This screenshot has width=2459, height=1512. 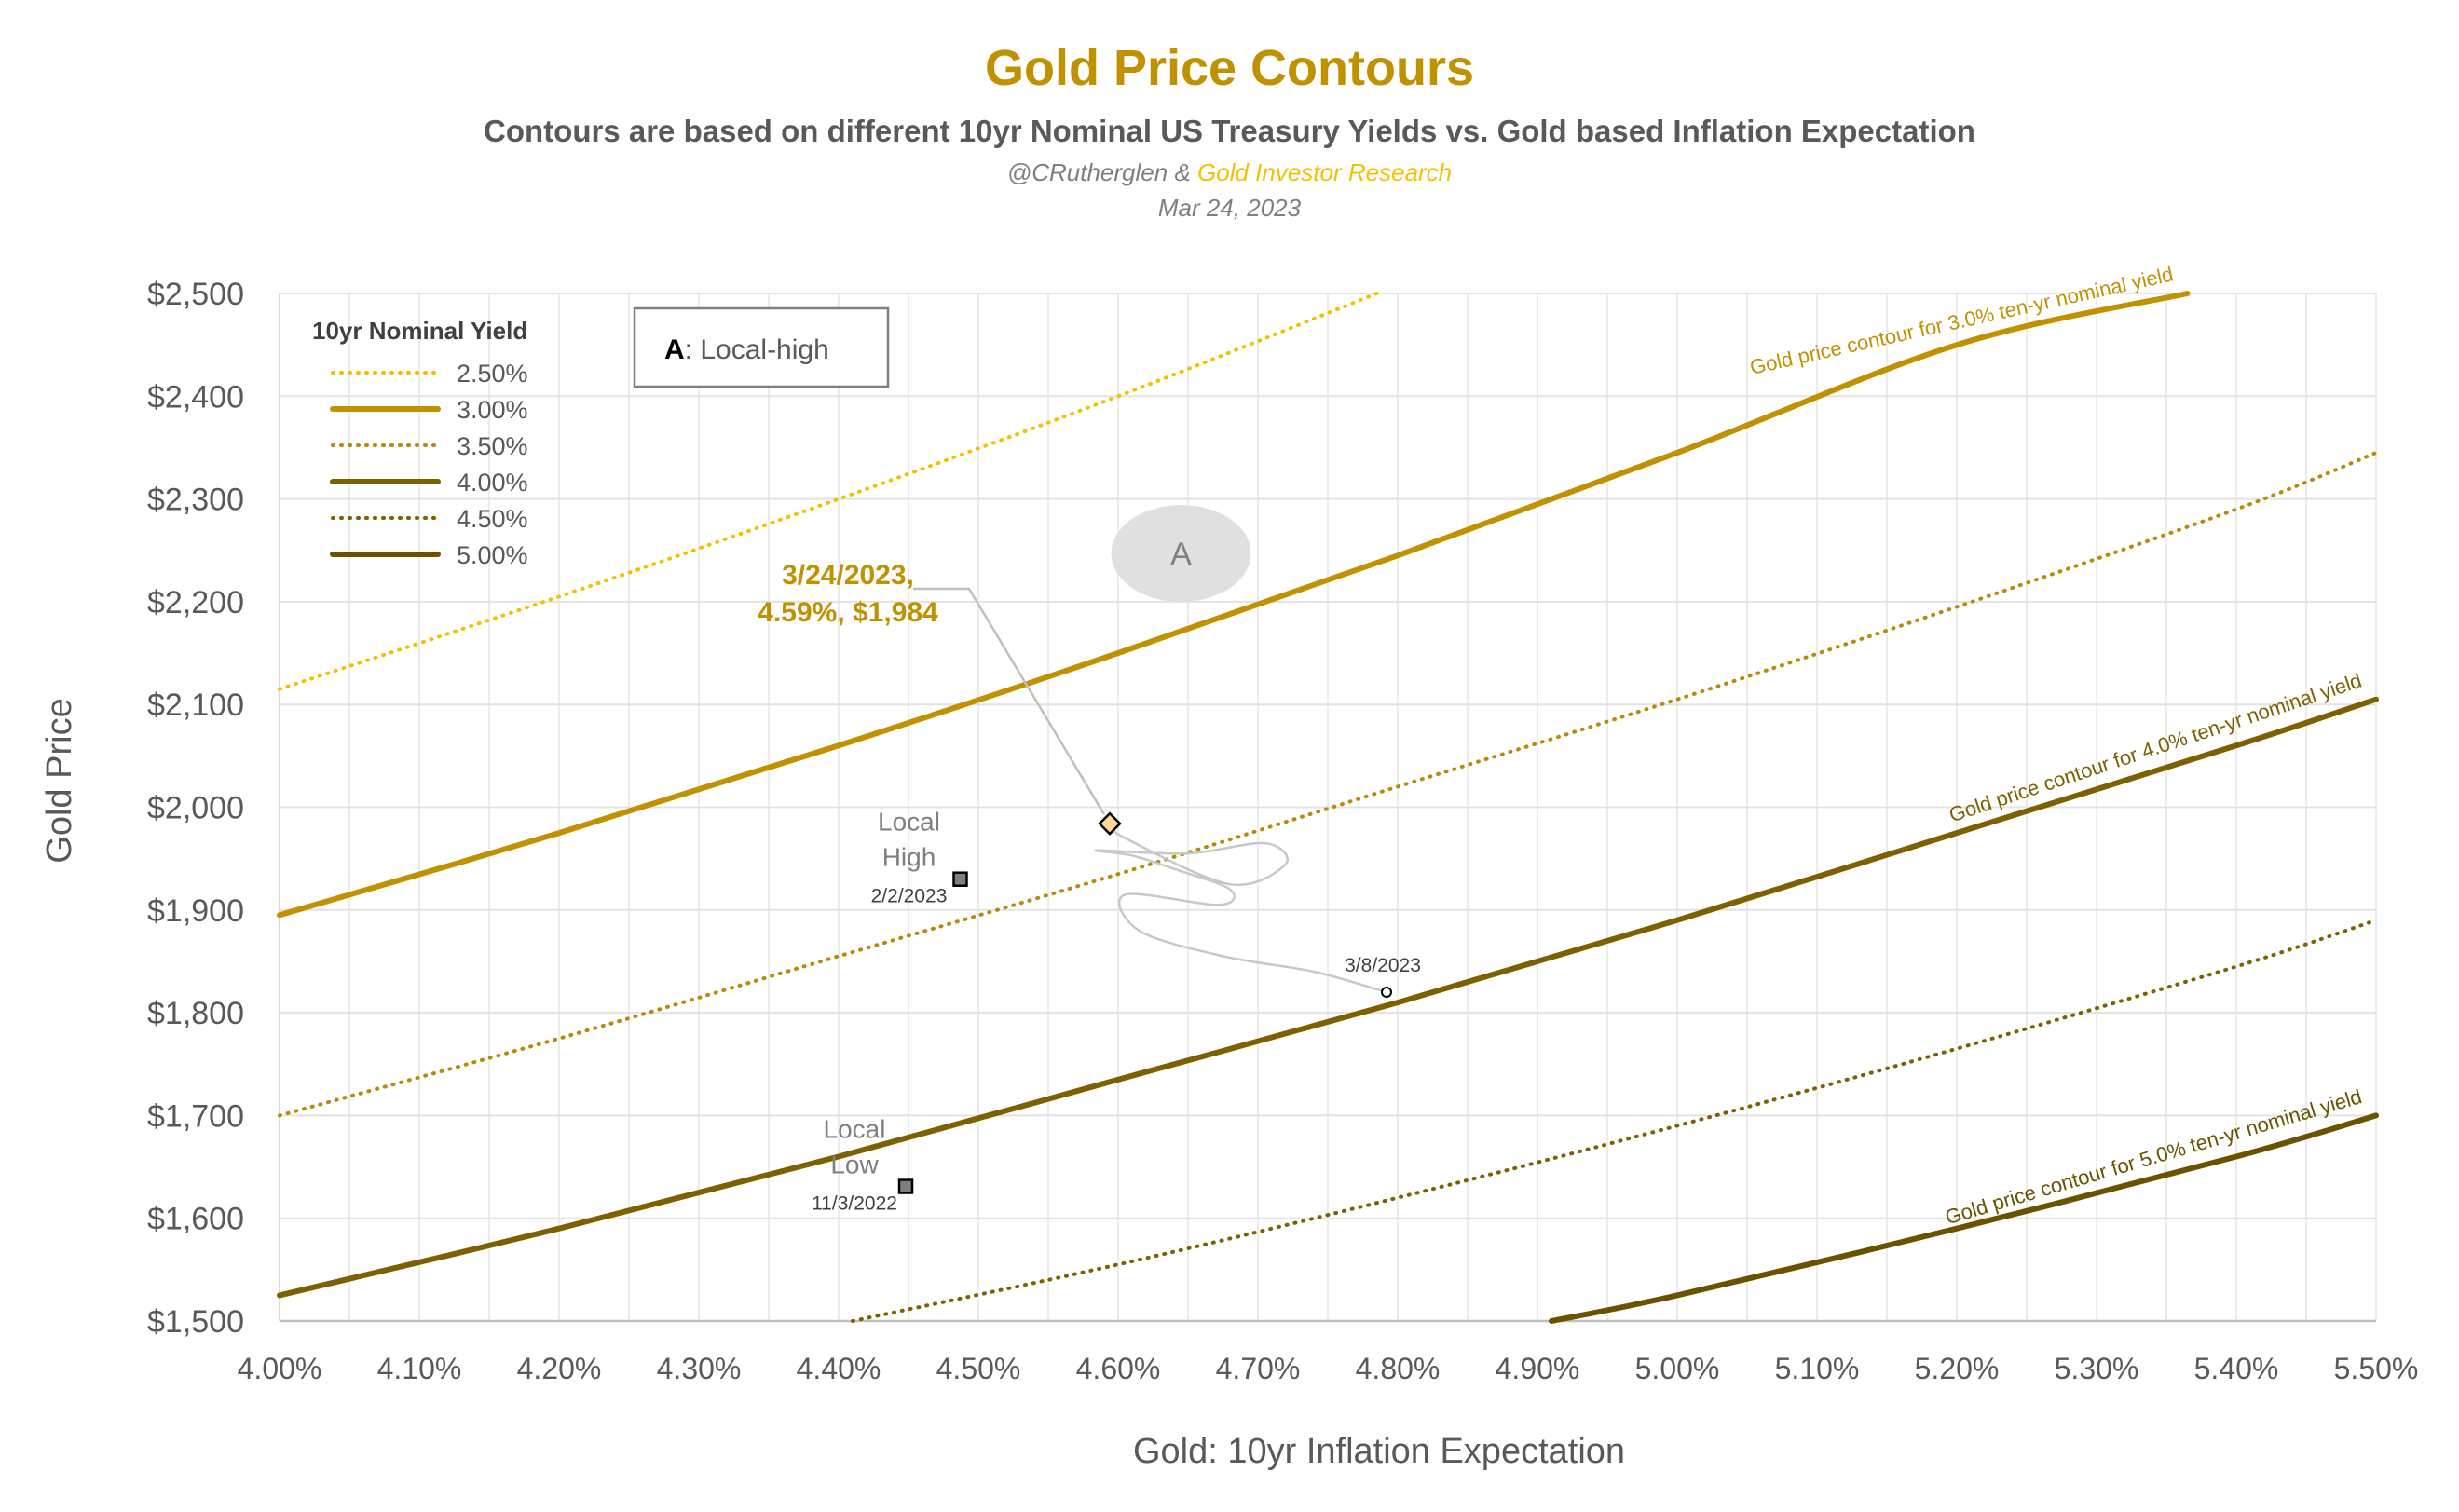 What do you see at coordinates (674, 349) in the screenshot?
I see `annotation-box-letter: A` at bounding box center [674, 349].